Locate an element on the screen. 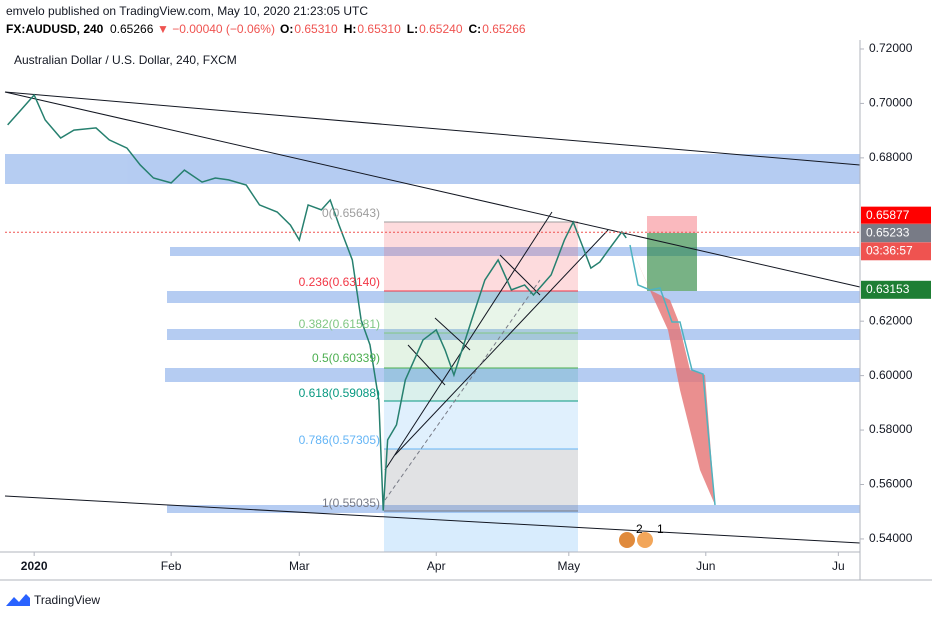 Image resolution: width=932 pixels, height=623 pixels. fib-label: 0(0.65643) is located at coordinates (351, 213).